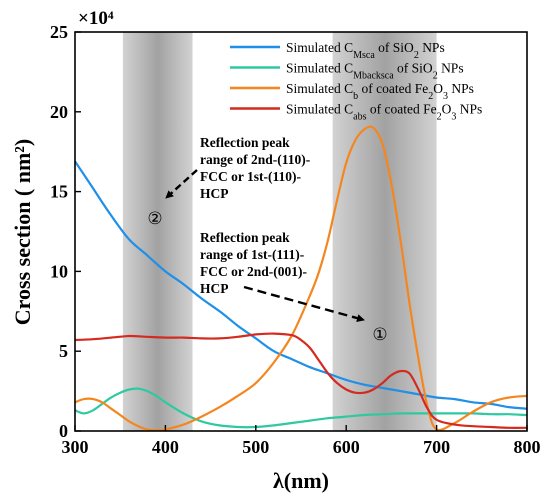 The image size is (550, 499). What do you see at coordinates (59, 112) in the screenshot?
I see `y-tick-label: 20` at bounding box center [59, 112].